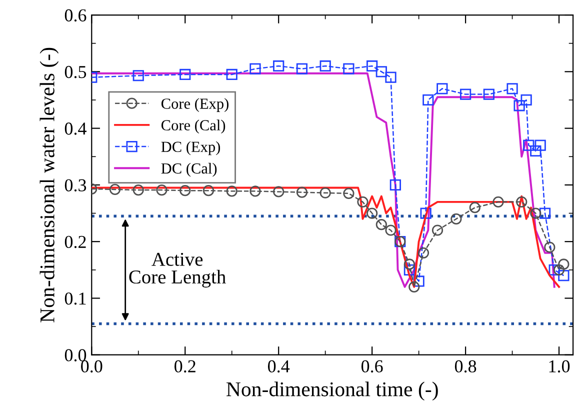 The image size is (580, 417). Describe the element at coordinates (75, 298) in the screenshot. I see `y-tick-label: 0.1` at that location.